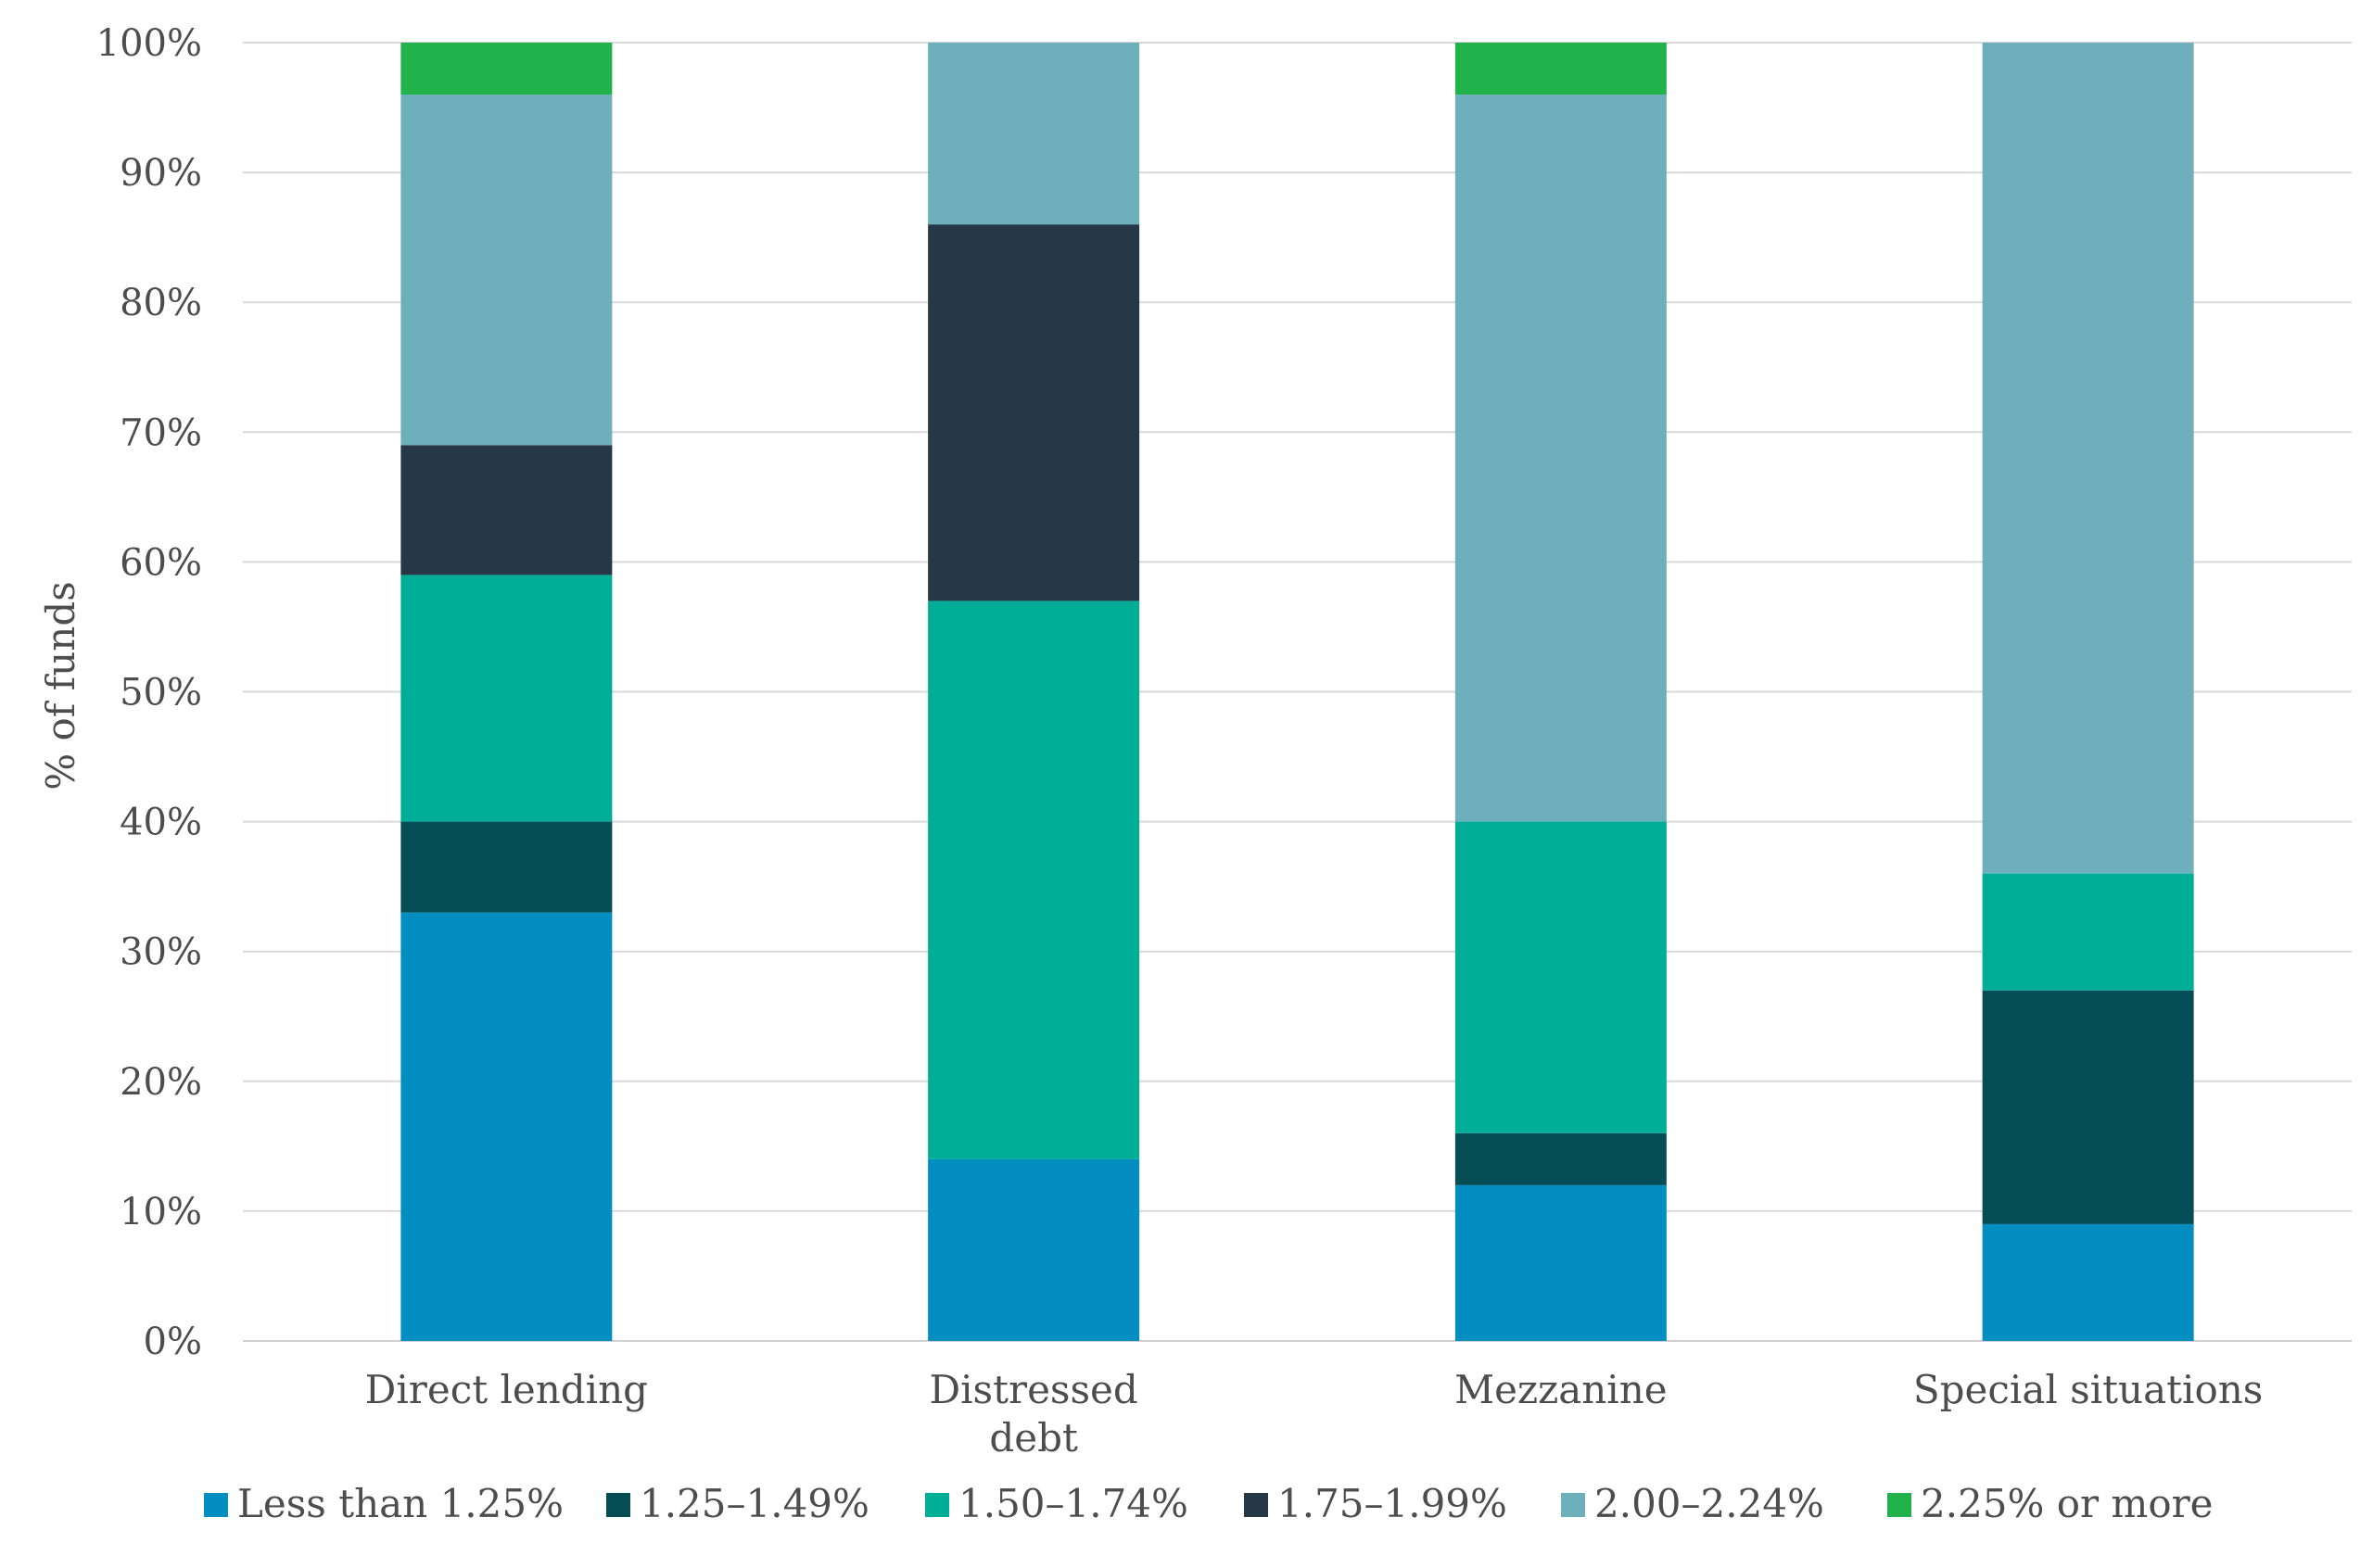 This screenshot has height=1568, width=2373. What do you see at coordinates (161, 1082) in the screenshot?
I see `y-tick-label: 20%` at bounding box center [161, 1082].